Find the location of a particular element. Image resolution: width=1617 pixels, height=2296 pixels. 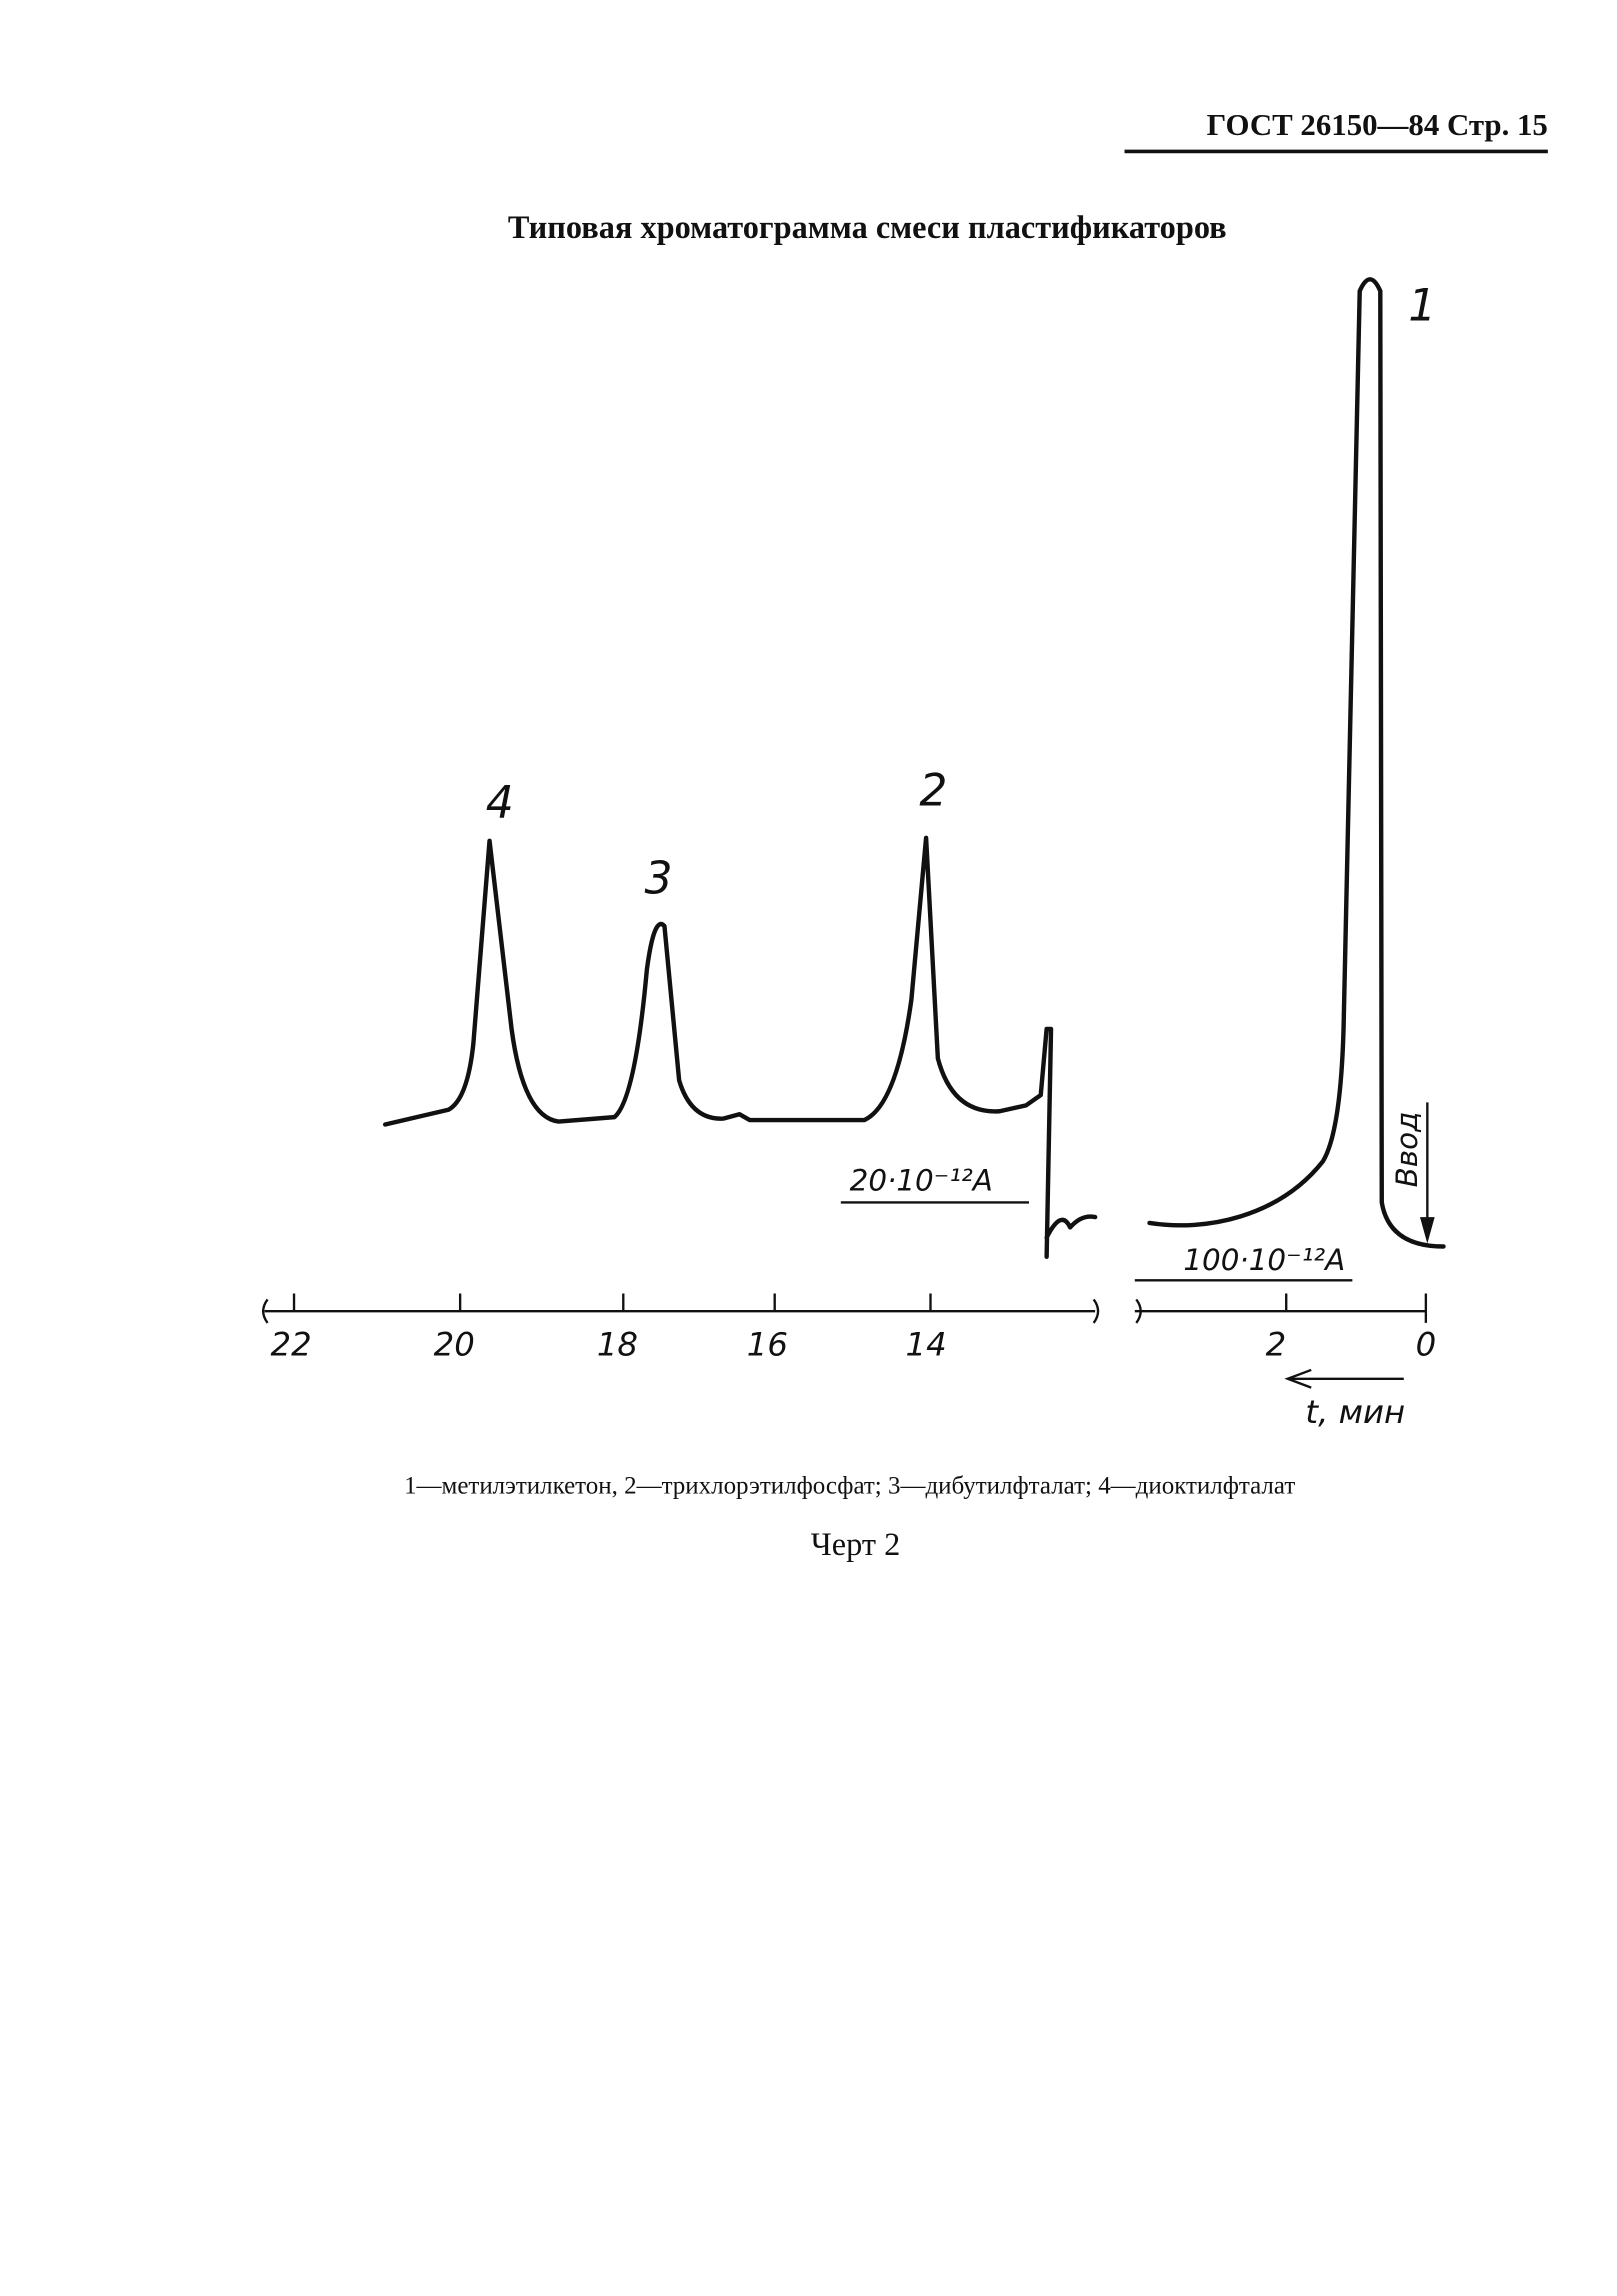

scale-label: 100·10⁻¹²A is located at coordinates (1264, 1260).